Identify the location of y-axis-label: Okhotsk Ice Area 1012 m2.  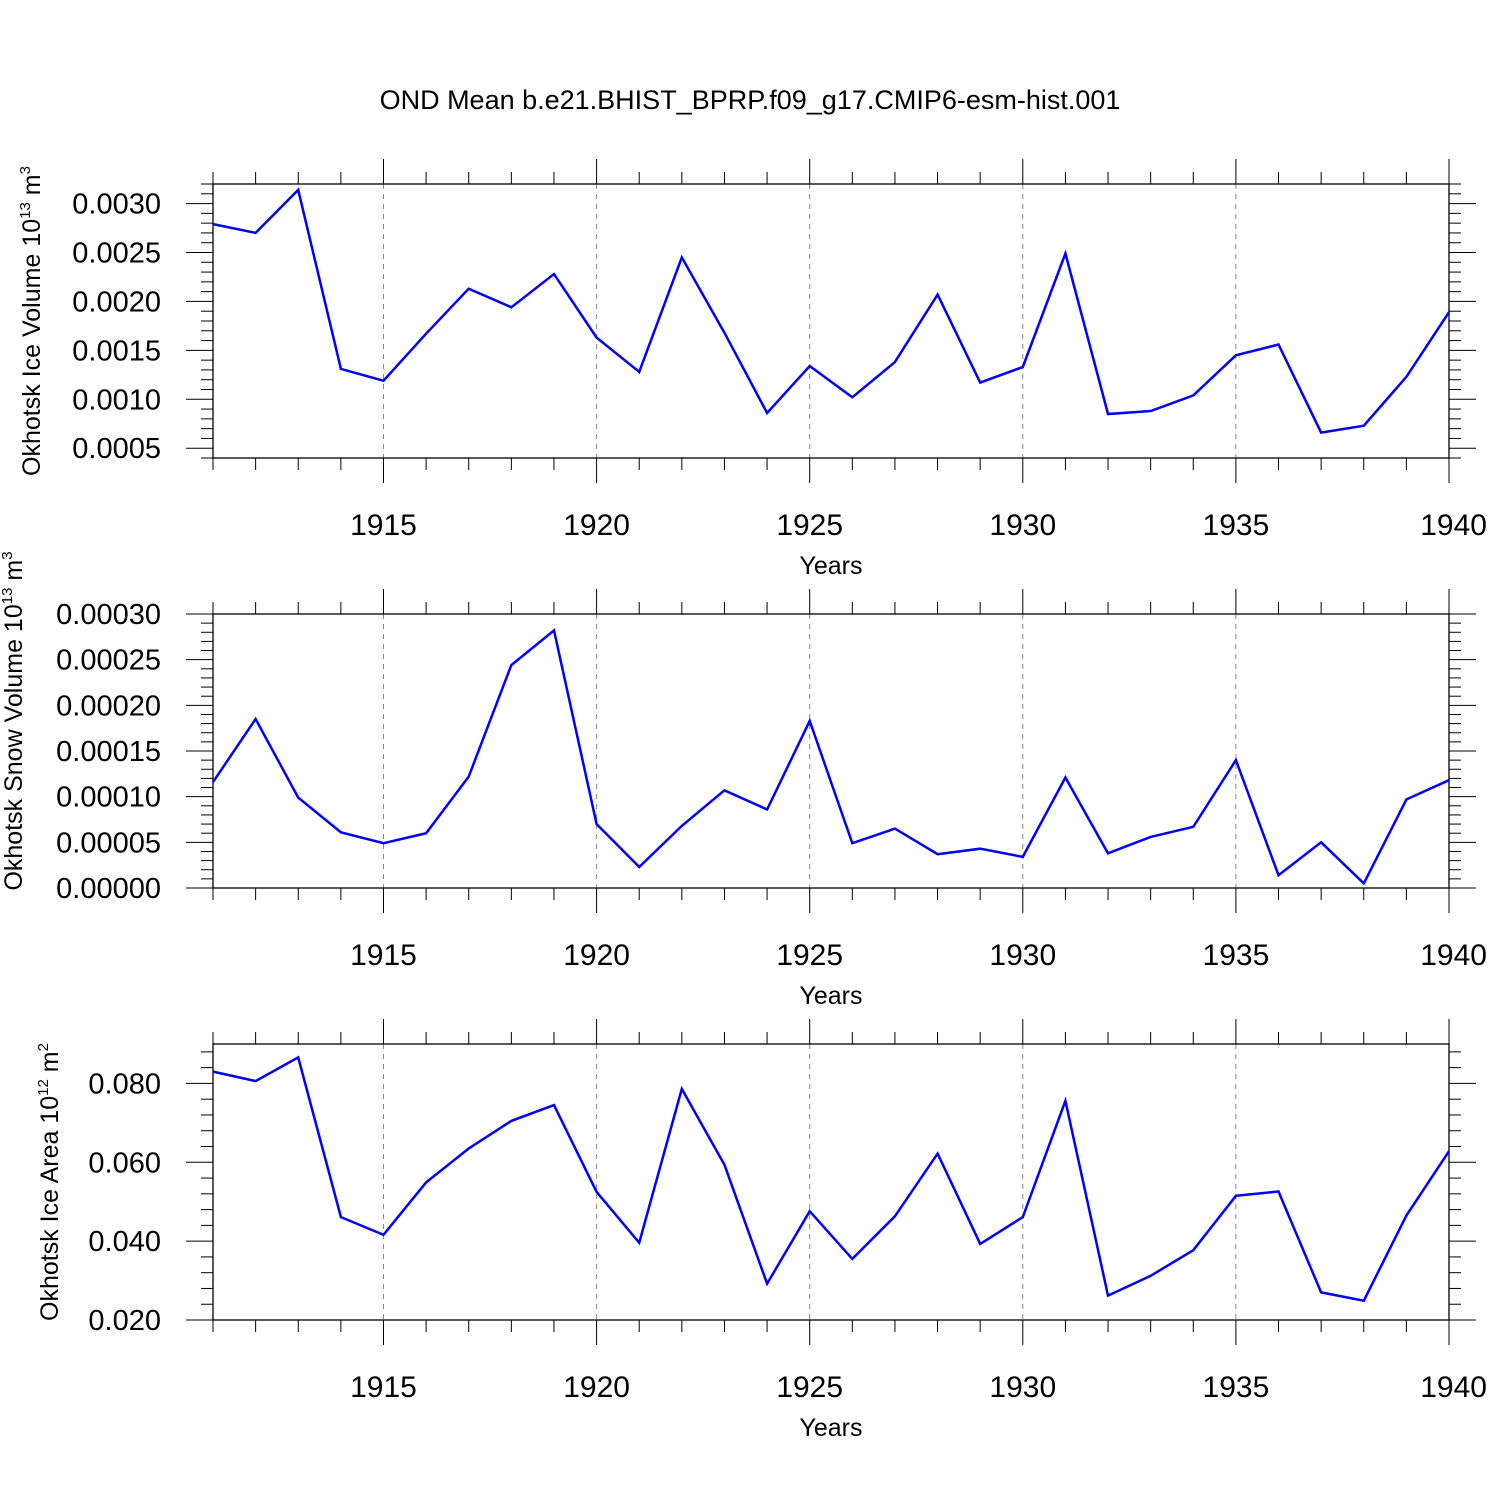
(49, 1182).